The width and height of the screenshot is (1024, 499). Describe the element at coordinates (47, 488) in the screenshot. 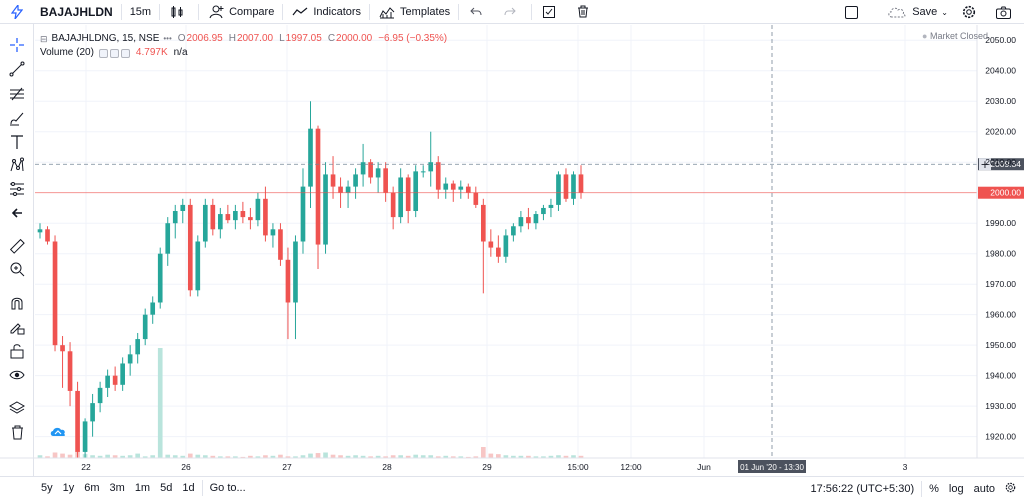

I see `range-button-5y: 5y` at that location.